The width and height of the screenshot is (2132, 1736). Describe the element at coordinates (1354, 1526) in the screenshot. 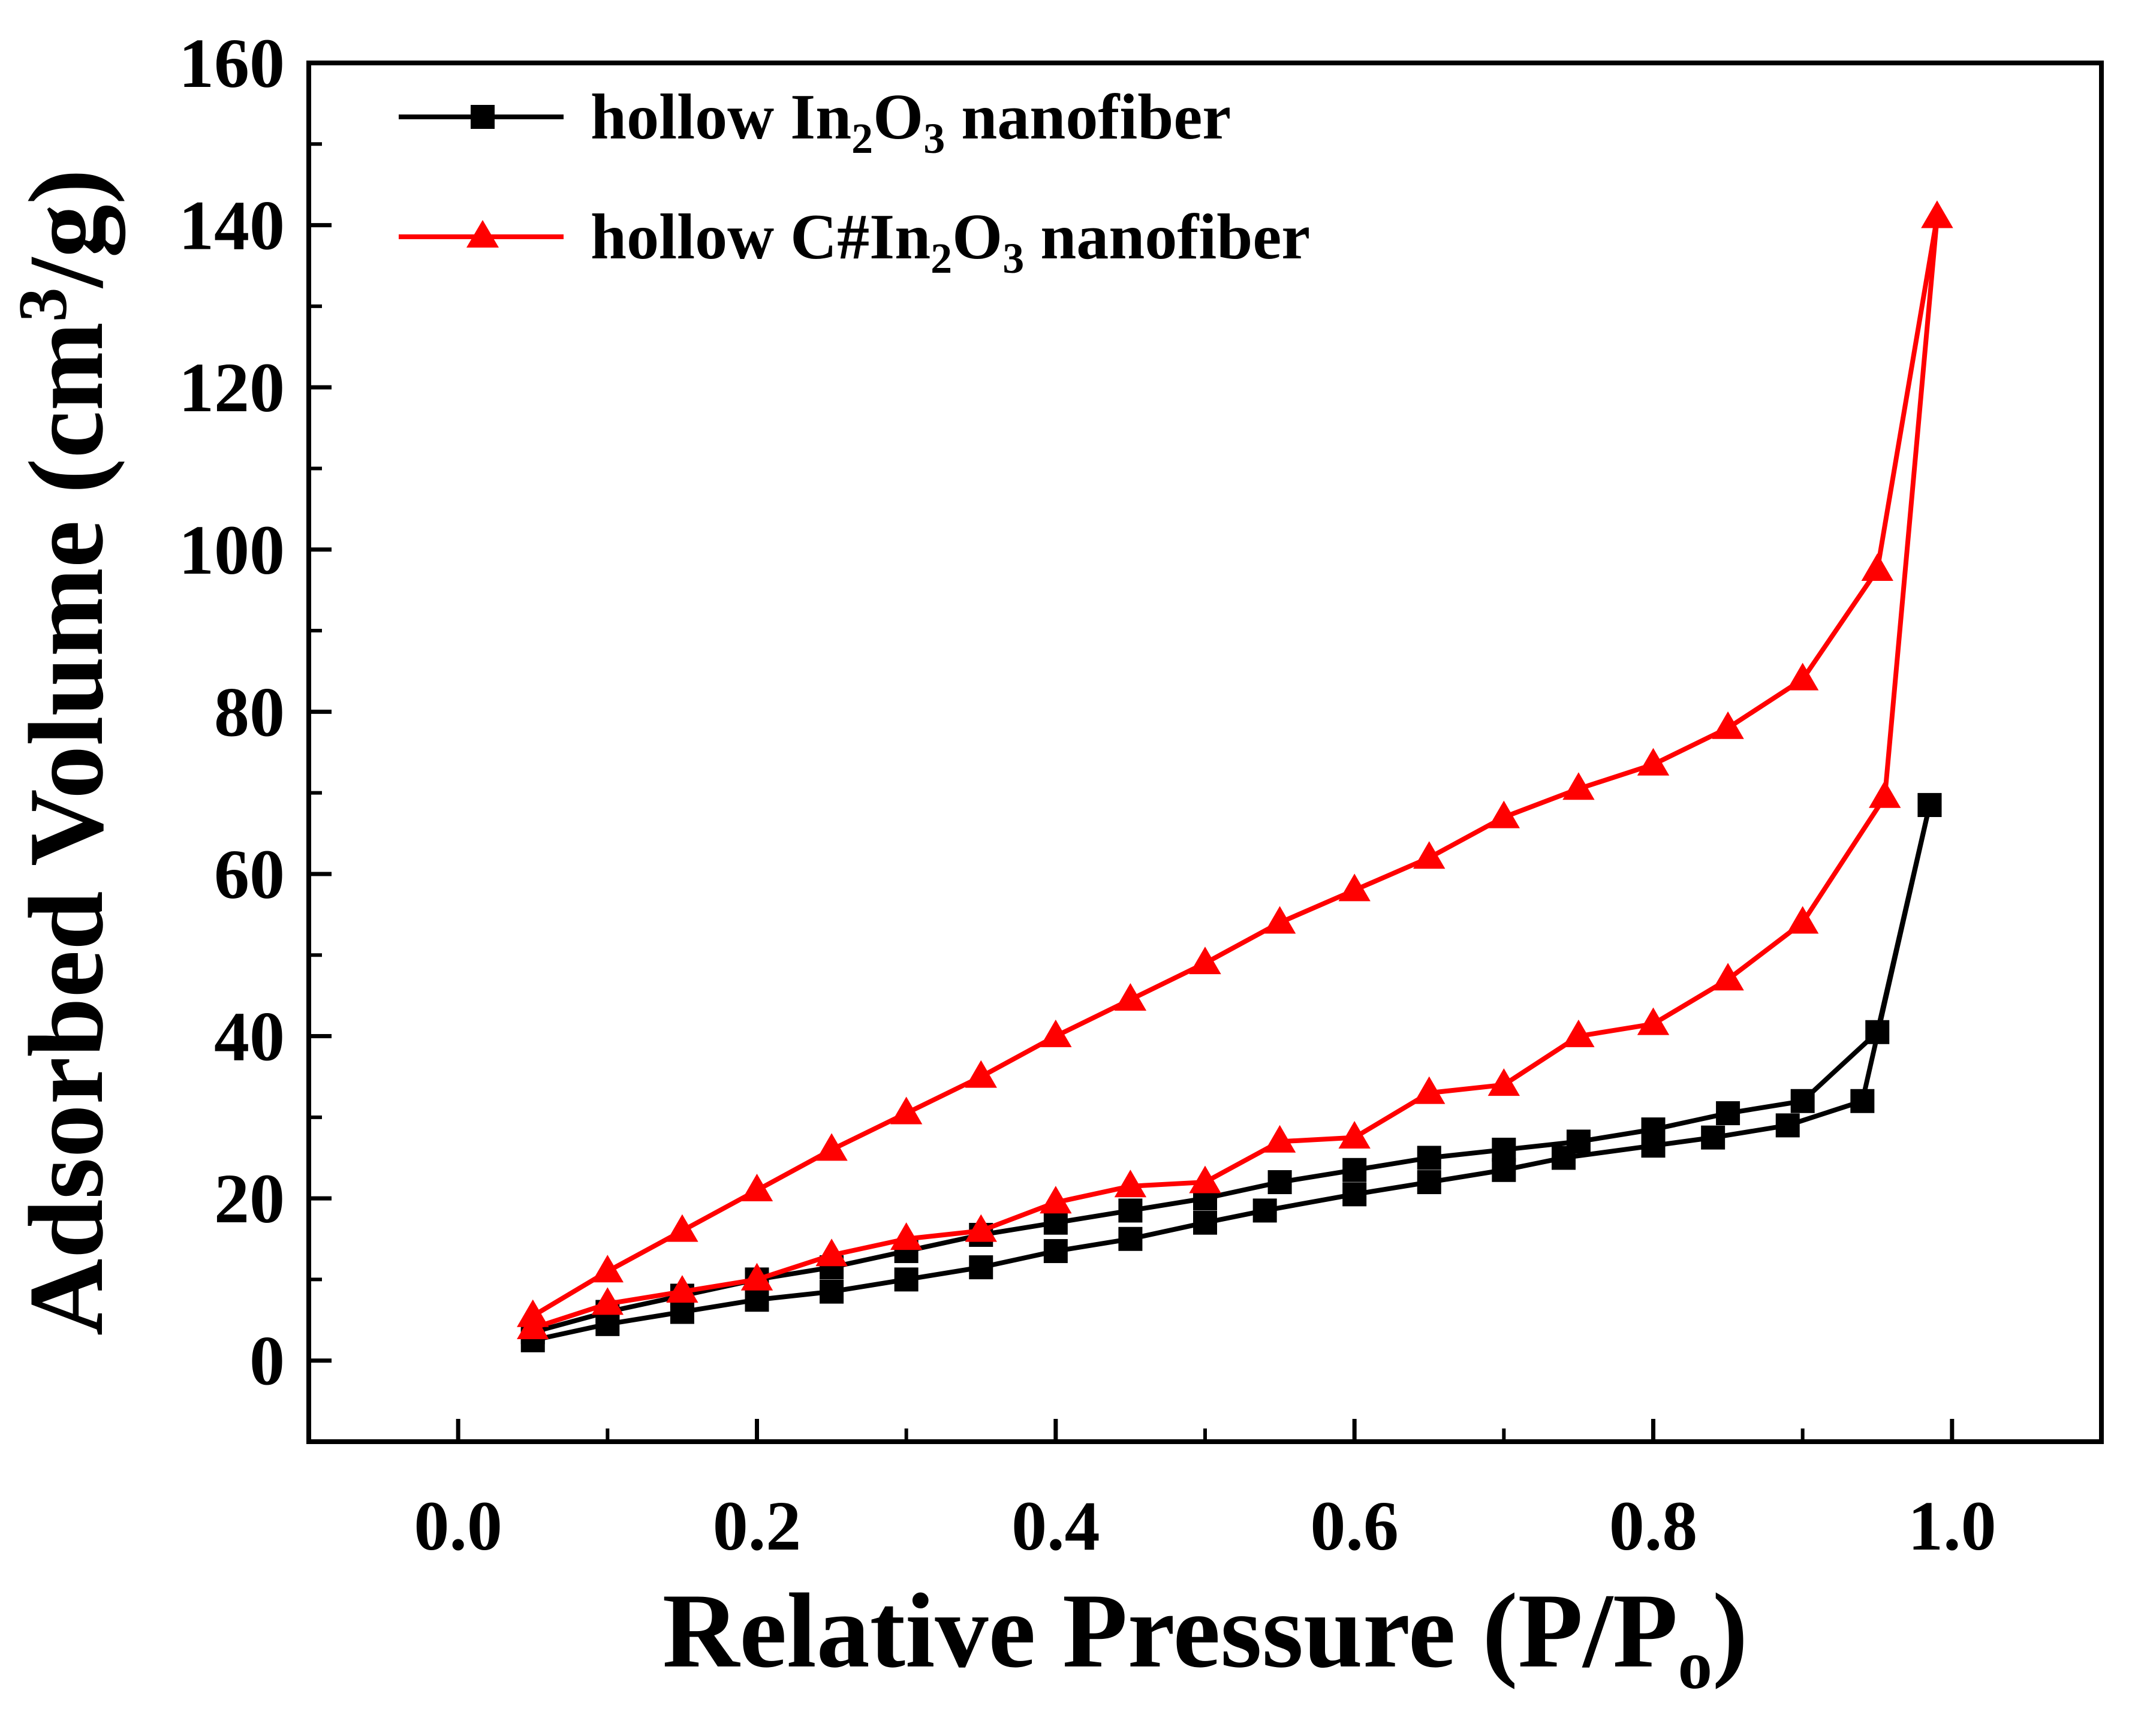

I see `x-tick-label: 0.6` at that location.